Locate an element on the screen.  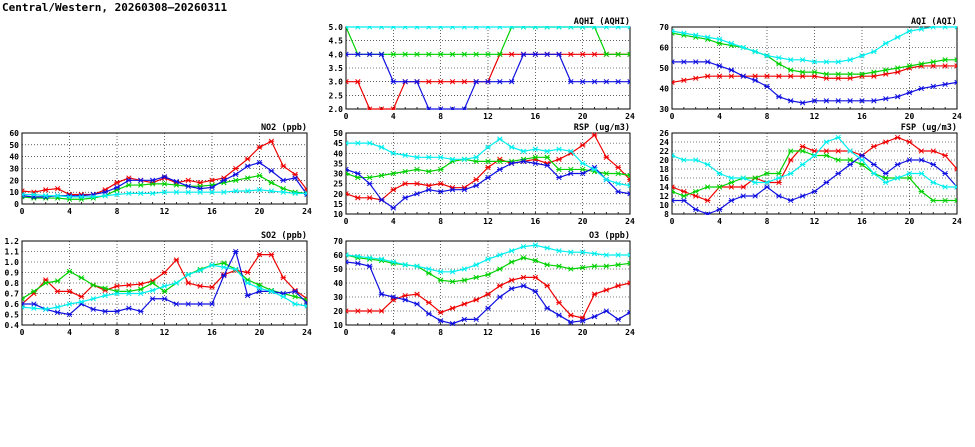
chart-title: AQHI (AQHI) is located at coordinates (602, 22).